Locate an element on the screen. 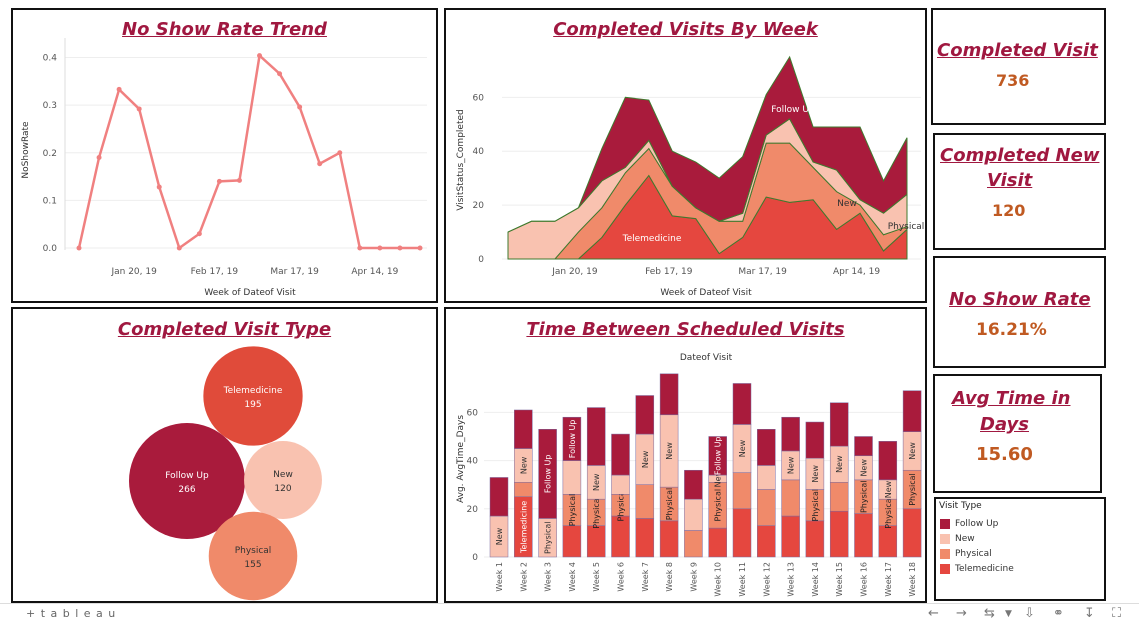 The height and width of the screenshot is (627, 1139). x-axis-label: Week of Dateof Visit is located at coordinates (250, 293).